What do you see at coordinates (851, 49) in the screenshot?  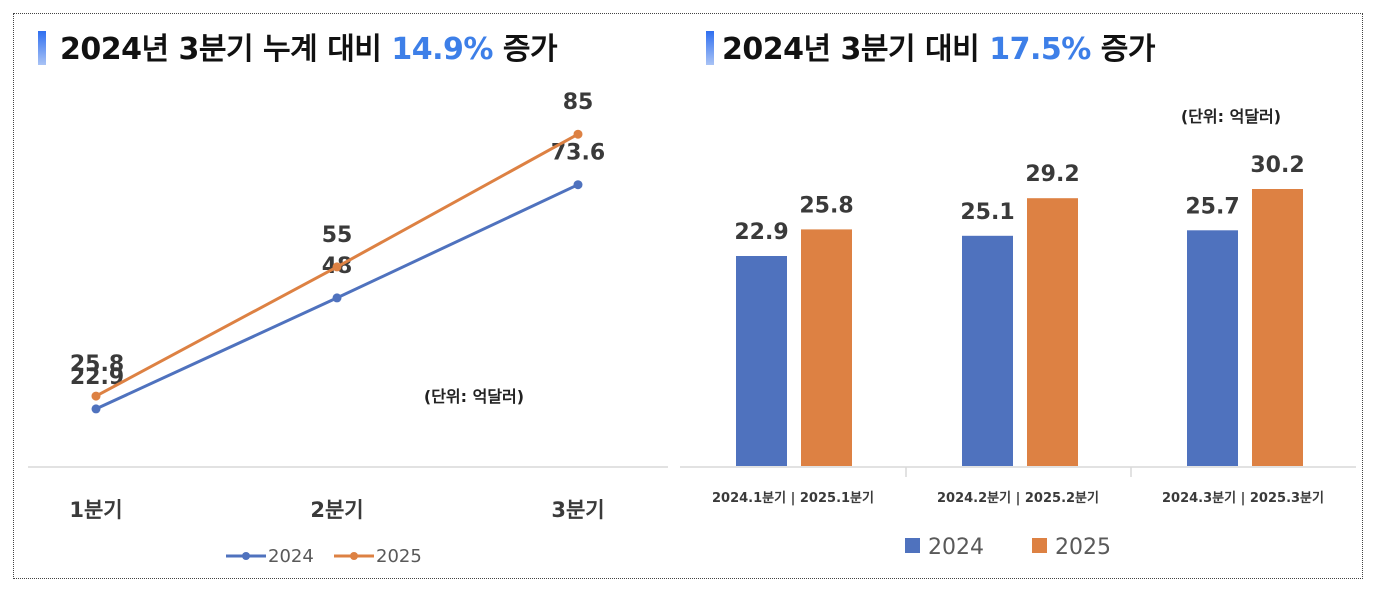 I see `bar-title-prefix: 2024년 3분기 대비` at bounding box center [851, 49].